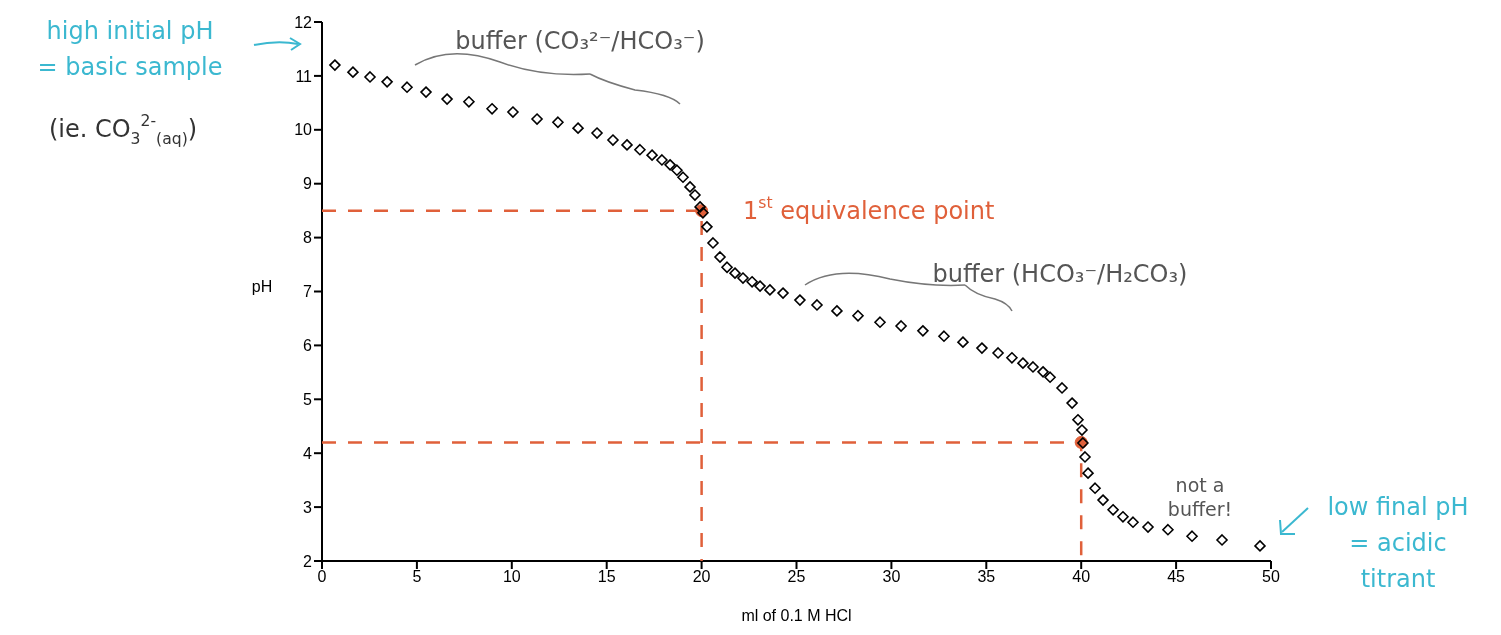  I want to click on x-tick-label: 25, so click(796, 577).